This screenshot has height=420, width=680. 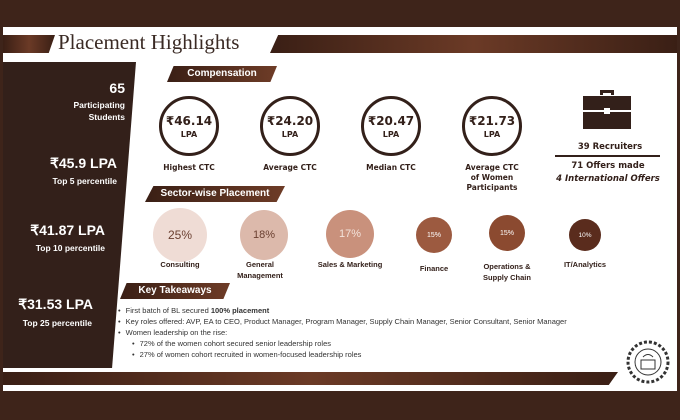 What do you see at coordinates (648, 362) in the screenshot?
I see `institute-seal-logo` at bounding box center [648, 362].